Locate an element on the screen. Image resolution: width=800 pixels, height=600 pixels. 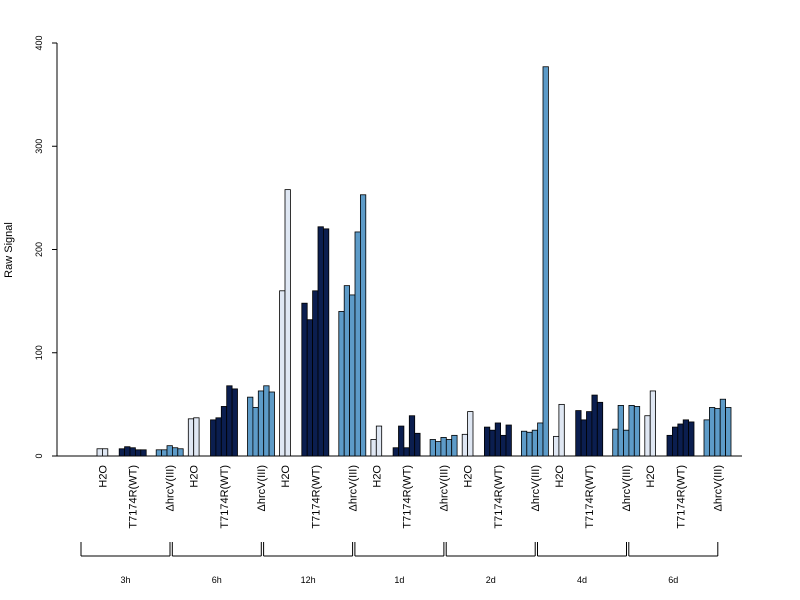
y-axis-label: Raw Signal is located at coordinates (9, 250).